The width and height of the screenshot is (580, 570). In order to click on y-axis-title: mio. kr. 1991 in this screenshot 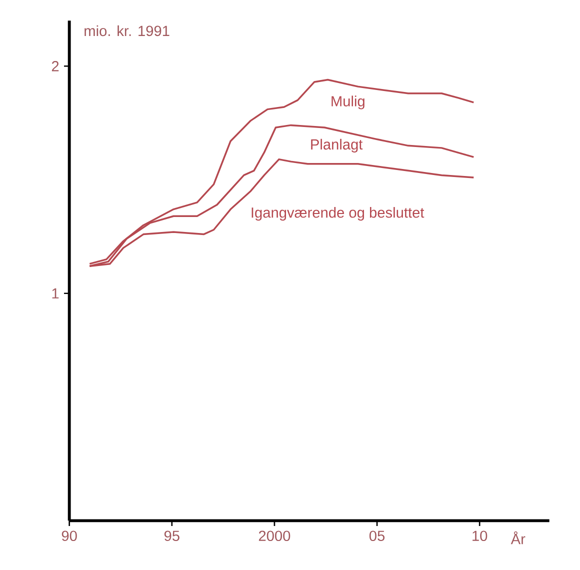, I will do `click(127, 30)`.